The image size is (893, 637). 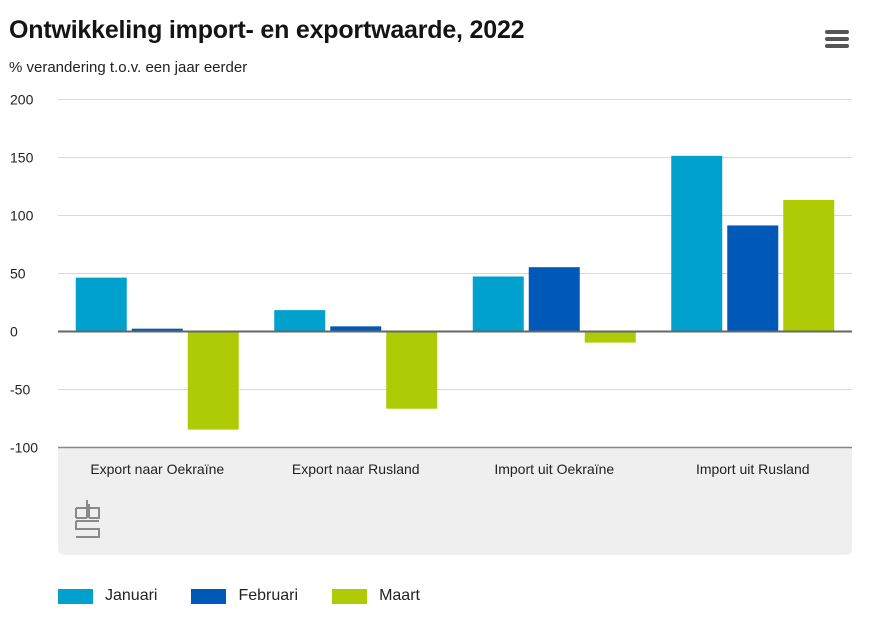 What do you see at coordinates (87, 519) in the screenshot?
I see `cbs-logo-icon` at bounding box center [87, 519].